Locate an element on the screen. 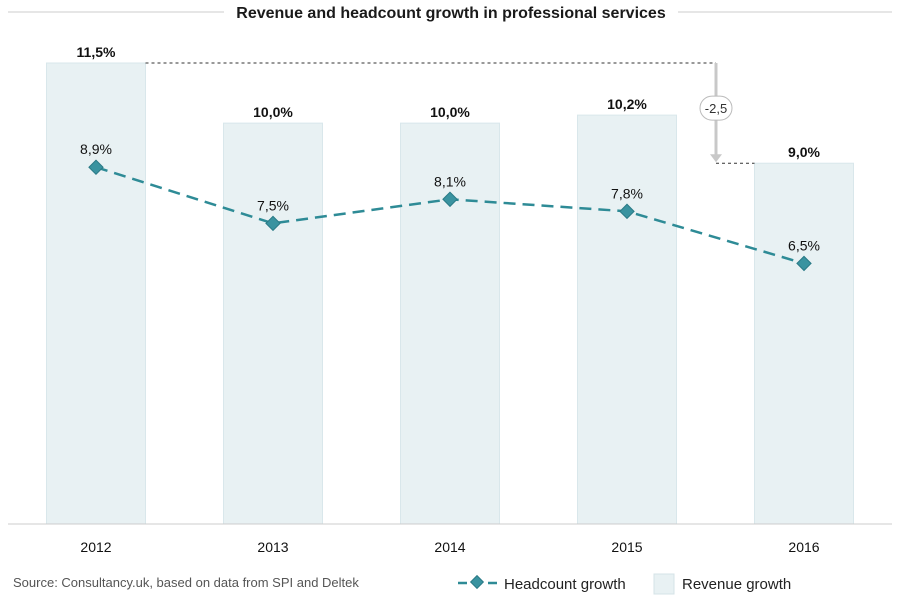 The image size is (900, 600). legend-headcount-marker is located at coordinates (477, 582).